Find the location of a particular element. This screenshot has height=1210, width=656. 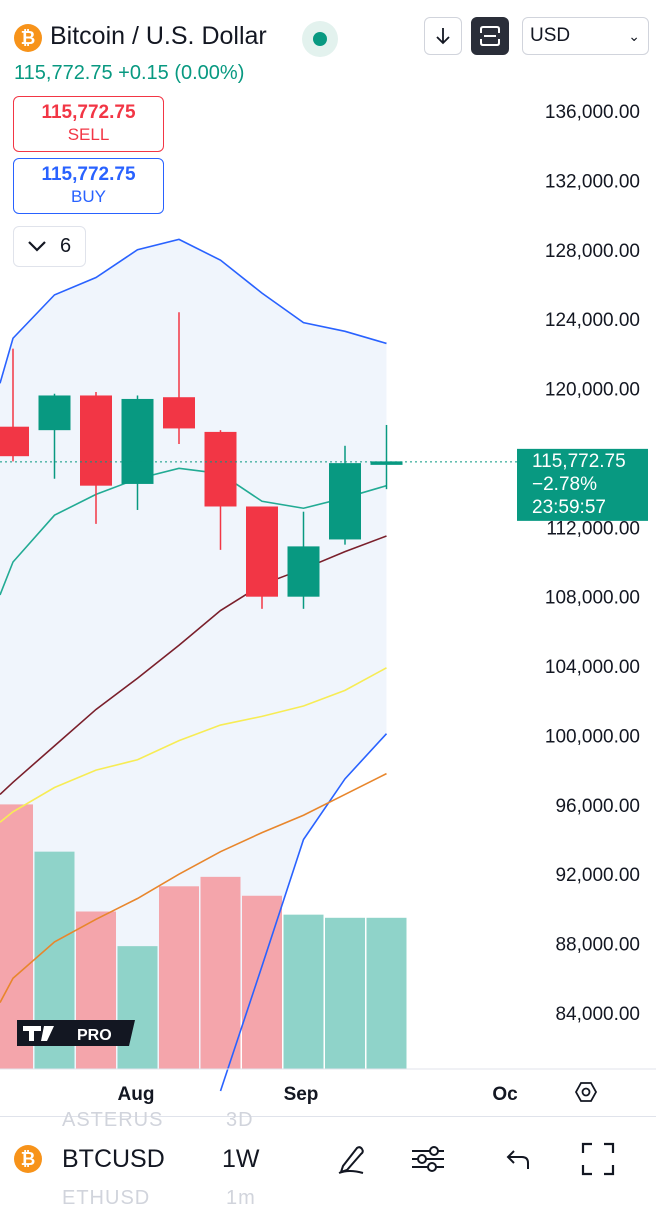

indicator-settings-button is located at coordinates (428, 1159).